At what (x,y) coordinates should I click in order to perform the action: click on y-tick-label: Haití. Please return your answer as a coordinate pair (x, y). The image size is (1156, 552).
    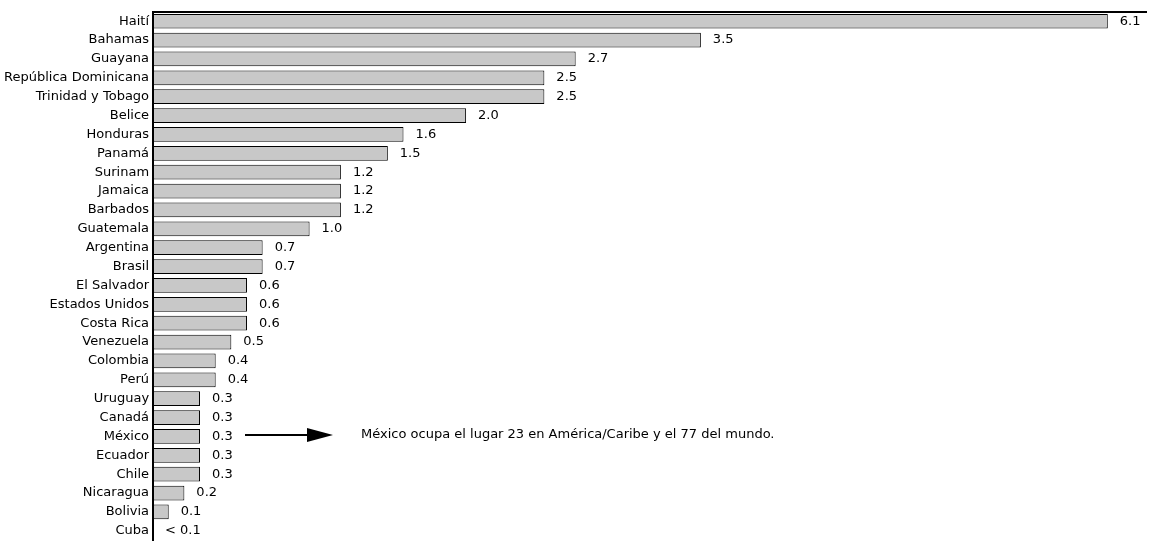
    Looking at the image, I should click on (134, 20).